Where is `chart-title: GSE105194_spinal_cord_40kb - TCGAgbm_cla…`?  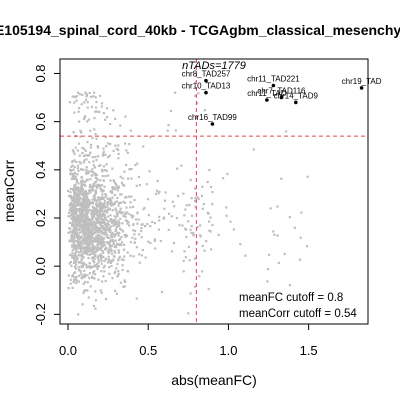 chart-title: GSE105194_spinal_cord_40kb - TCGAgbm_cla… is located at coordinates (200, 30).